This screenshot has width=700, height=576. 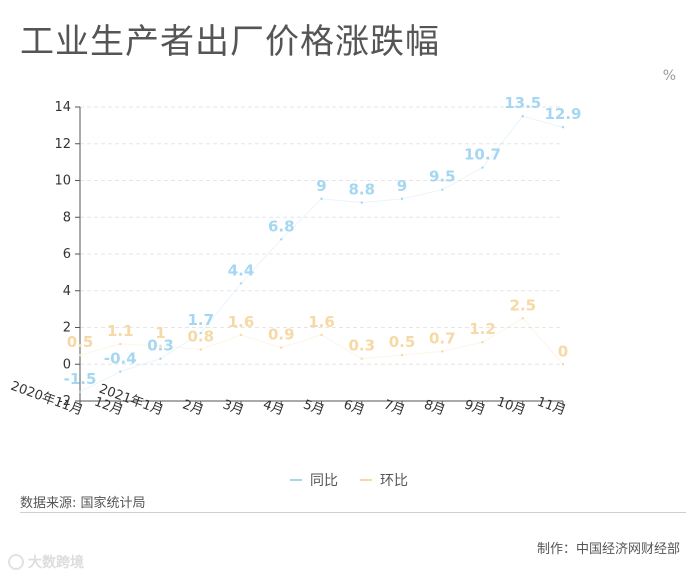 I want to click on data-label: 0.9, so click(x=281, y=335).